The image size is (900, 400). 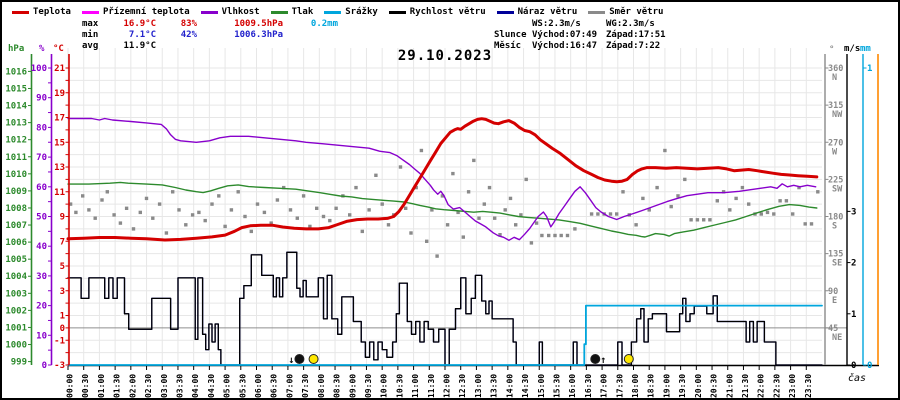 What do you see at coordinates (59, 119) in the screenshot?
I see `temp-tick-label: 17` at bounding box center [59, 119].